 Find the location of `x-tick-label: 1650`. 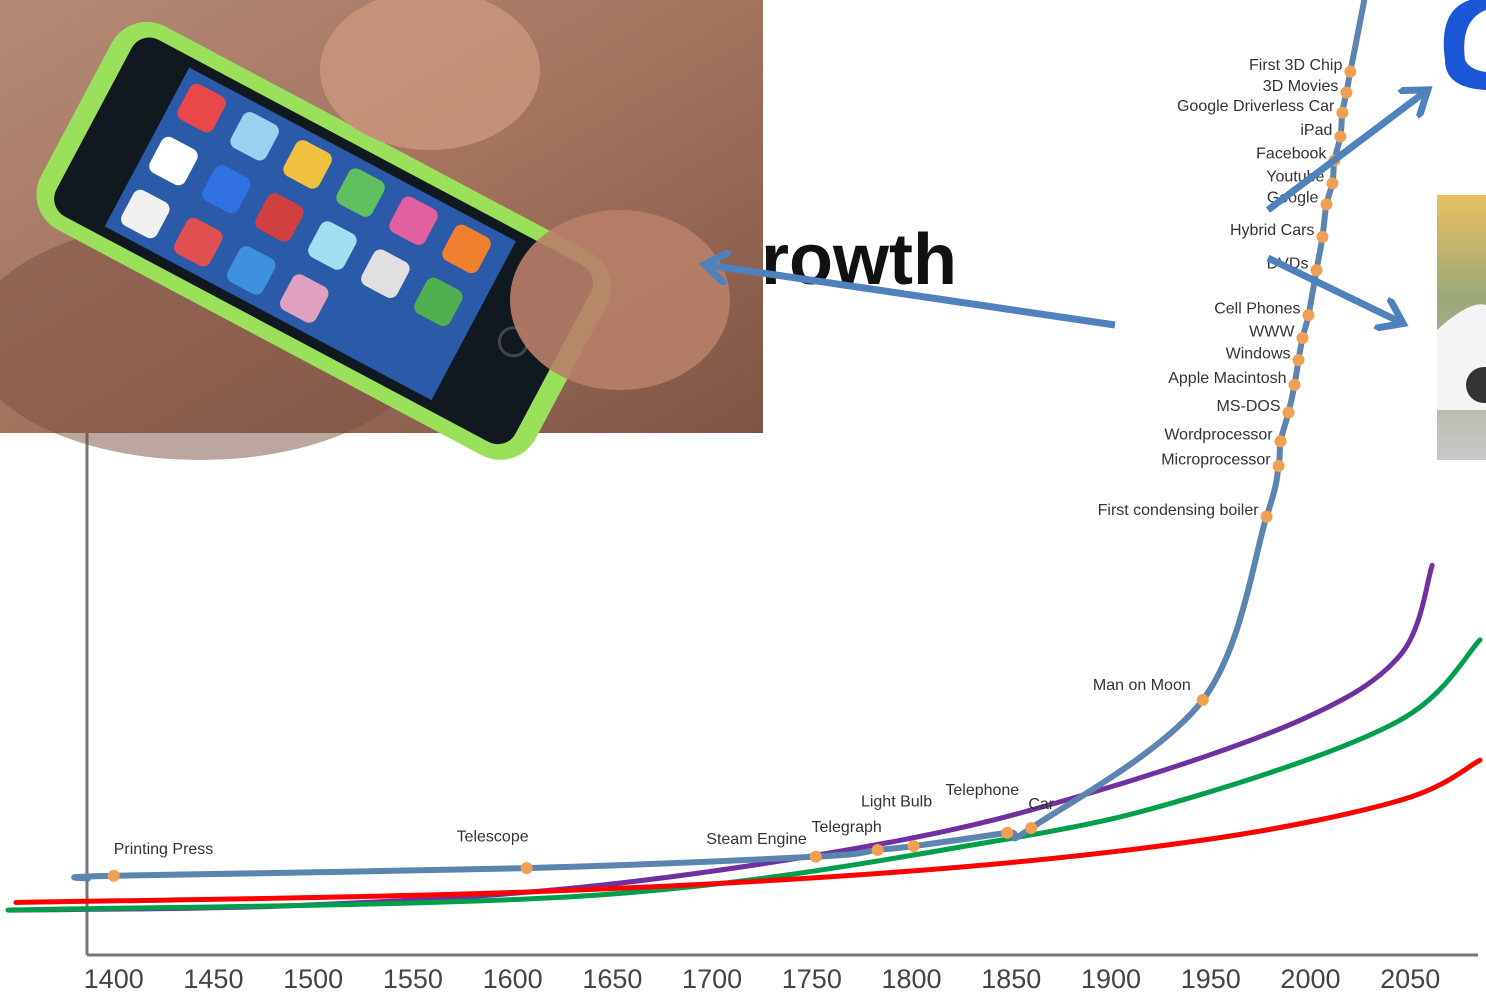

x-tick-label: 1650 is located at coordinates (612, 979).